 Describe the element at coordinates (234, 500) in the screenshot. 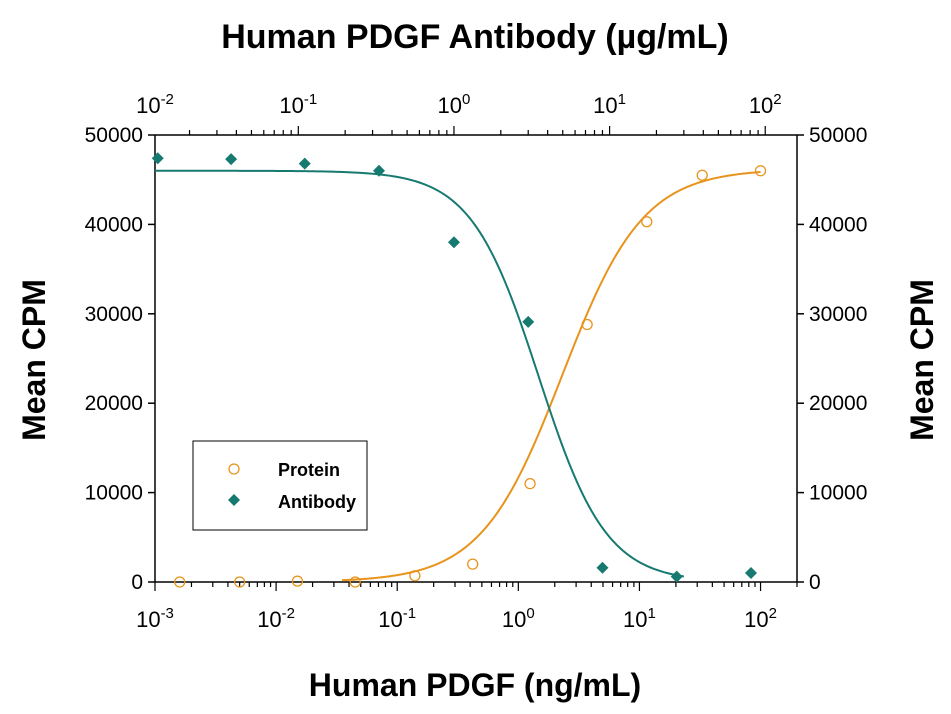

I see `legend-antibody-marker` at that location.